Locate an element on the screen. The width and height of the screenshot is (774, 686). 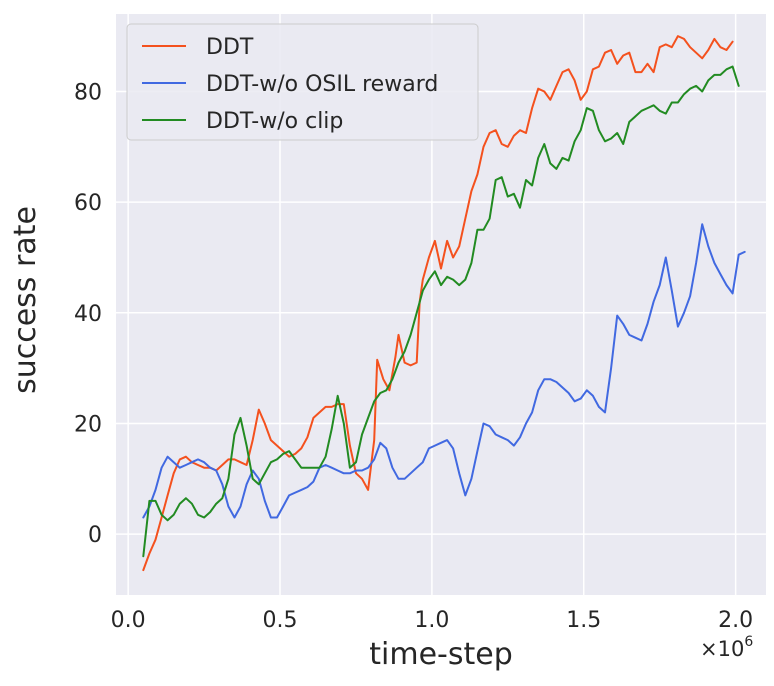
x-offset-base: ×10 is located at coordinates (722, 649).